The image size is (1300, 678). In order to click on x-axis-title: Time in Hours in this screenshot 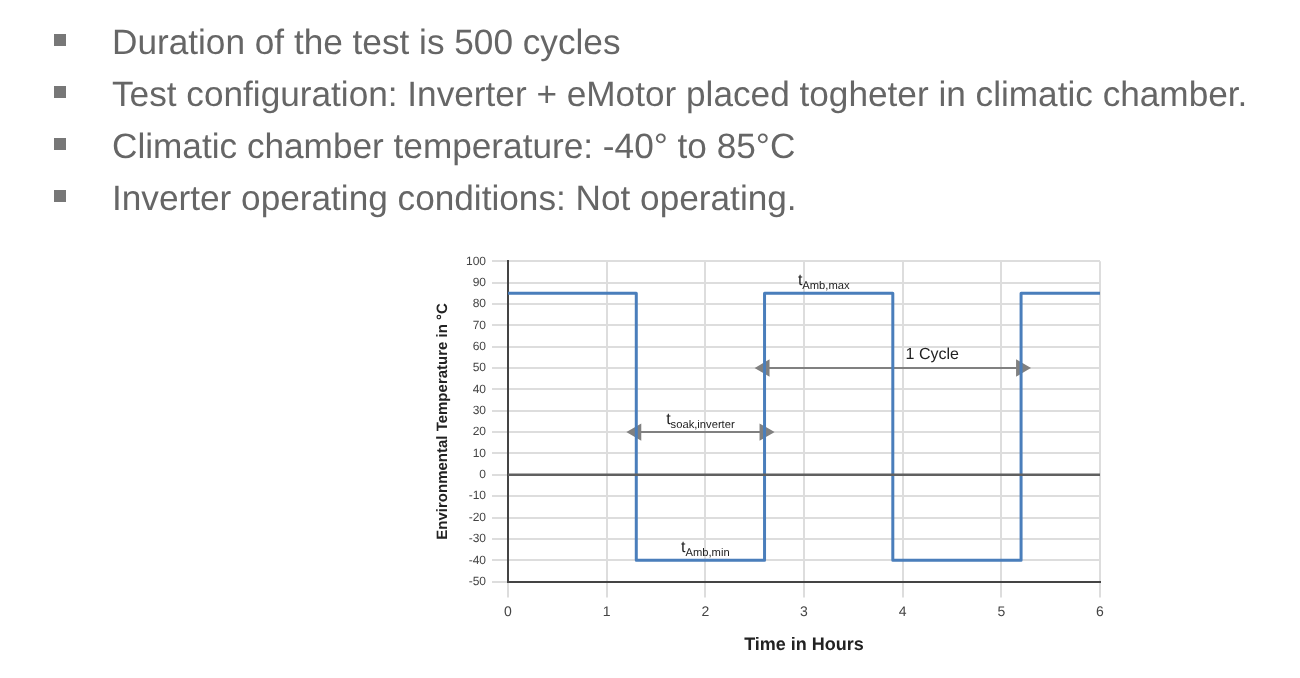, I will do `click(804, 644)`.